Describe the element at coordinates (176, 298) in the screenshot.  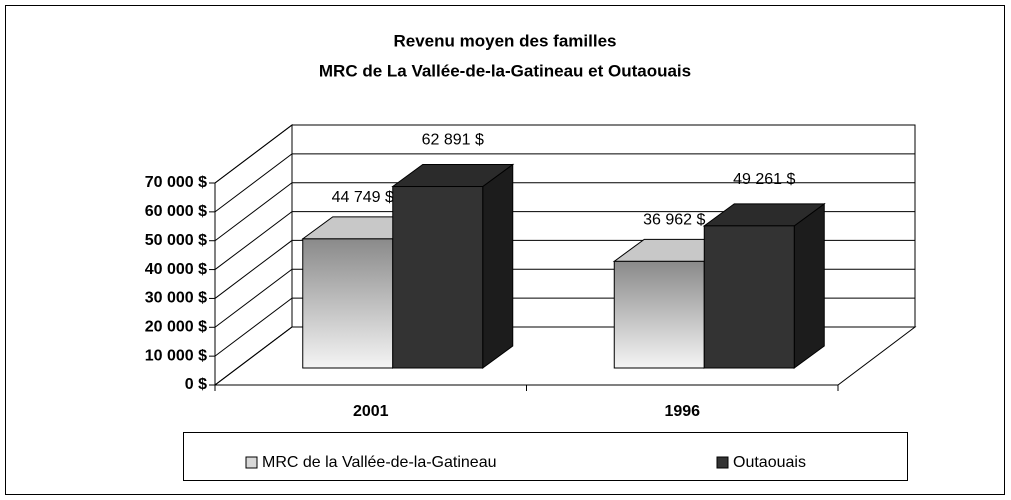
I see `y-tick-label: 30 000 $` at that location.